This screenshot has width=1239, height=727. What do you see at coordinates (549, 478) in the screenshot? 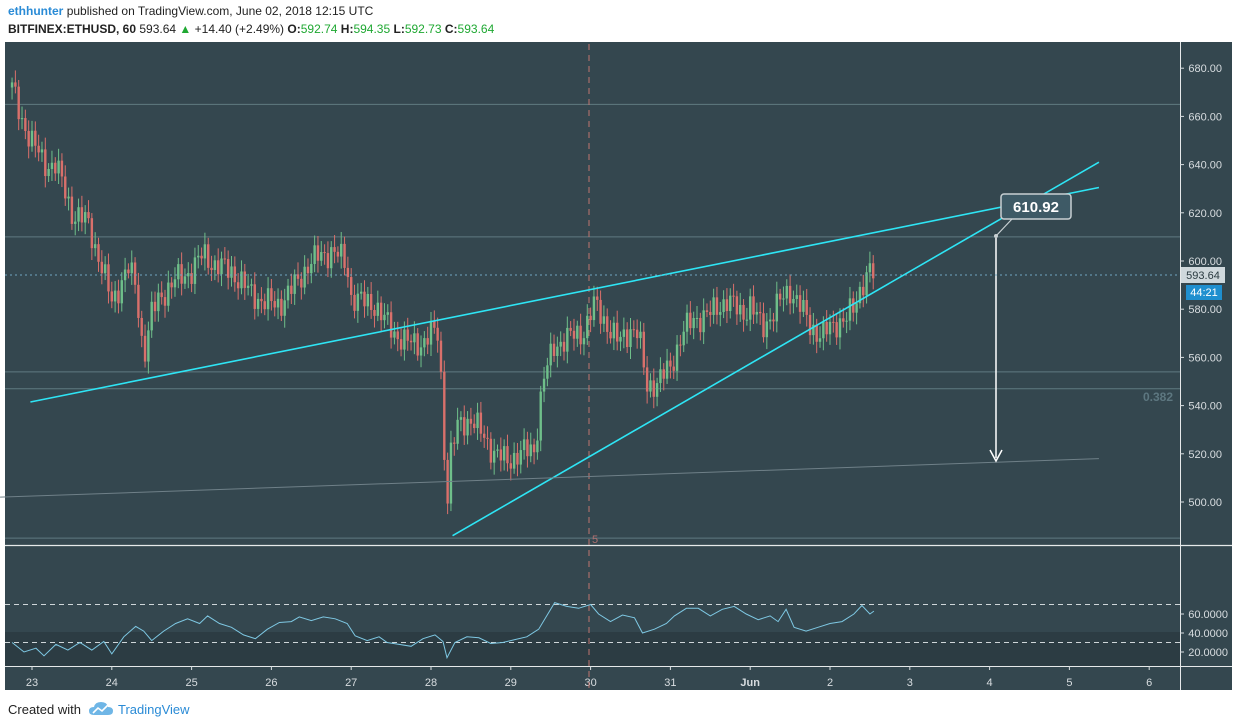
I see `support-line` at bounding box center [549, 478].